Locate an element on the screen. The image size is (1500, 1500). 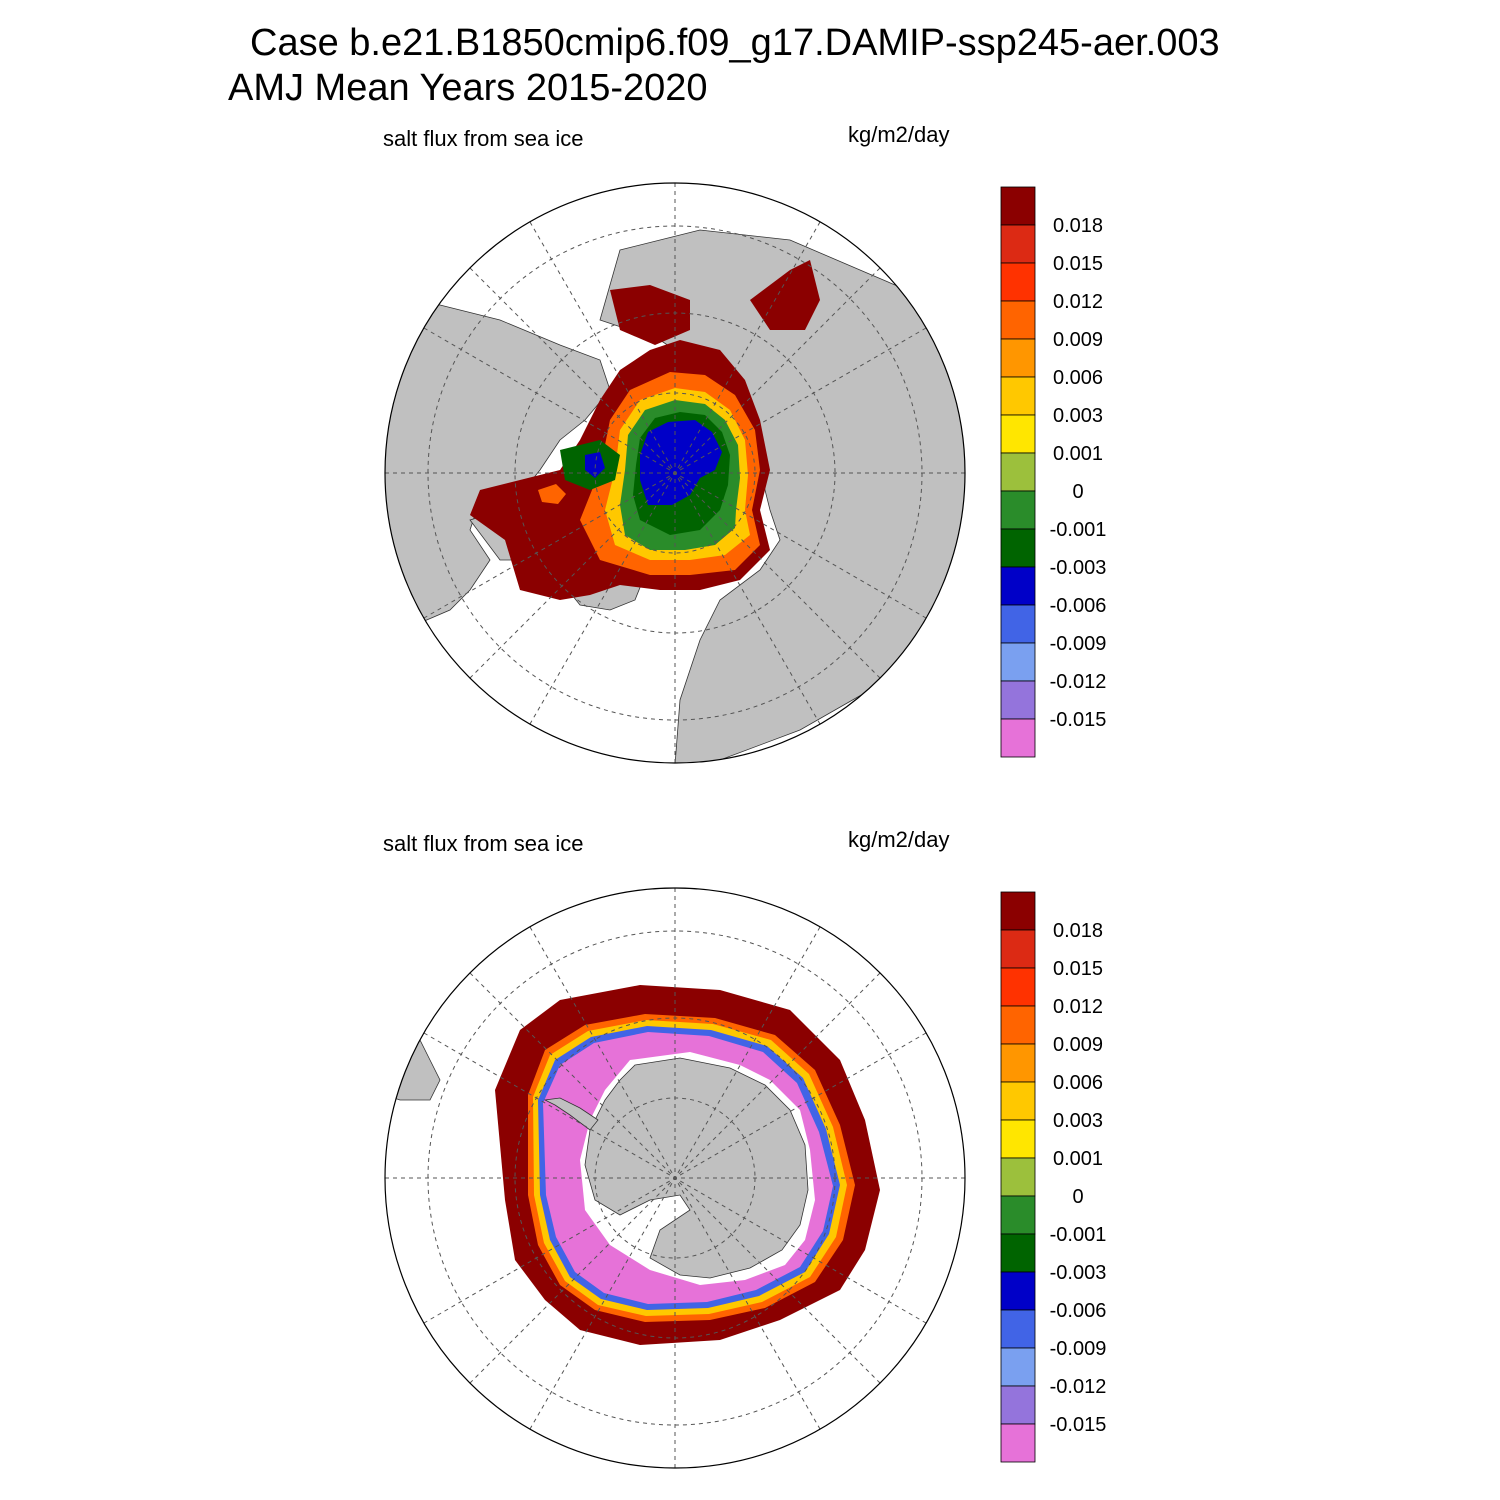
south-colorbar-label: 0.006 is located at coordinates (1078, 1083).